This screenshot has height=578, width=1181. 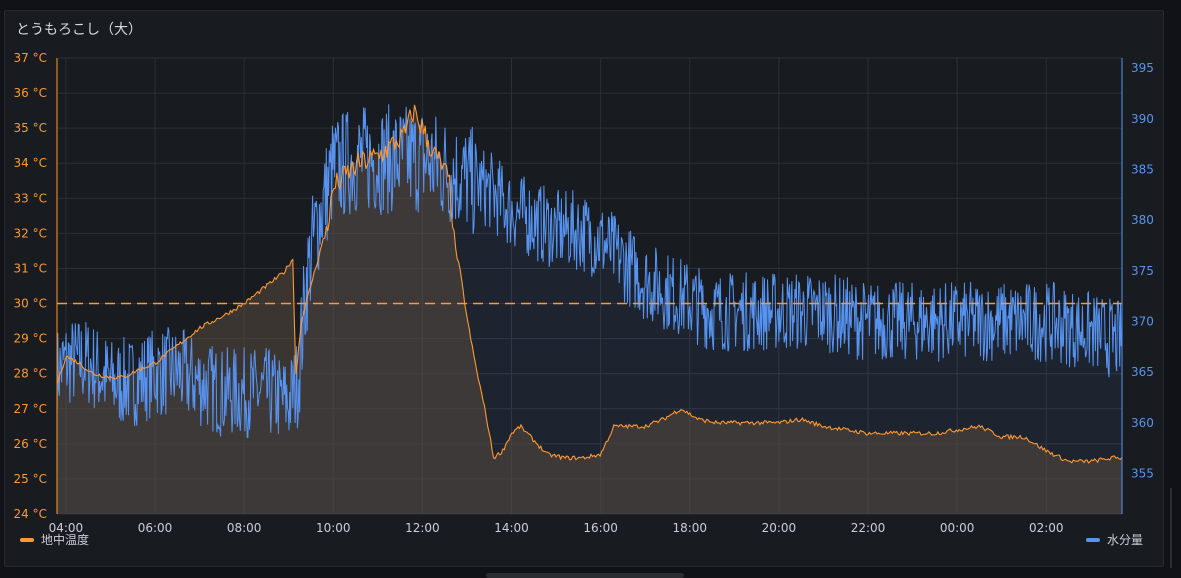 I want to click on x-tick-label: 00:00, so click(x=957, y=528).